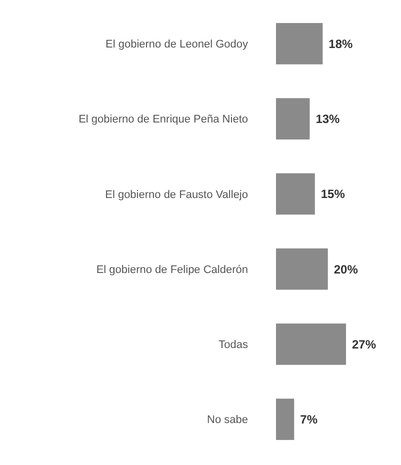  What do you see at coordinates (328, 119) in the screenshot?
I see `data-label: 13%` at bounding box center [328, 119].